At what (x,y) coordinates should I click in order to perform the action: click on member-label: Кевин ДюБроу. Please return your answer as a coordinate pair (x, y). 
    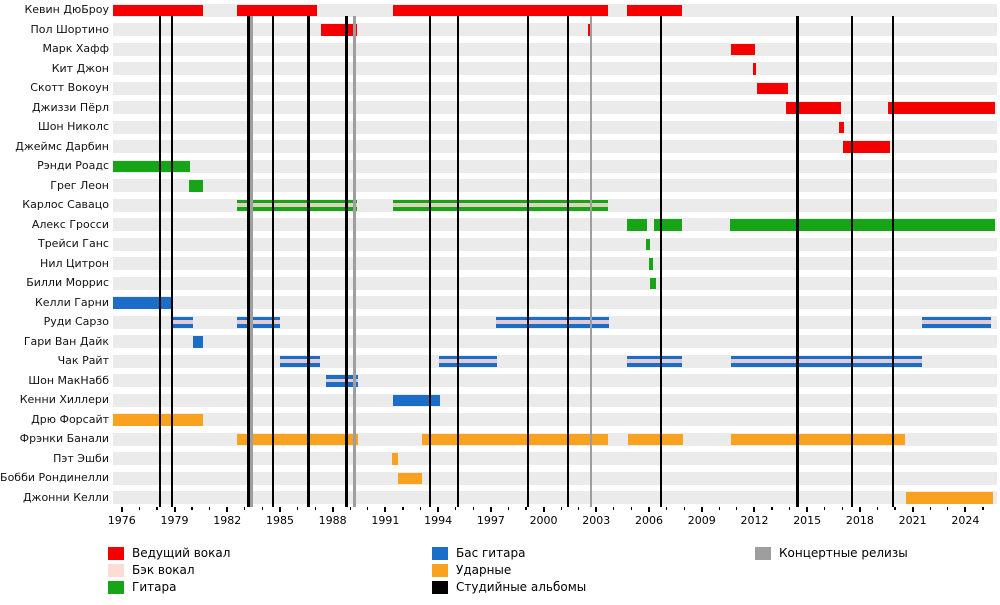
    Looking at the image, I should click on (66, 10).